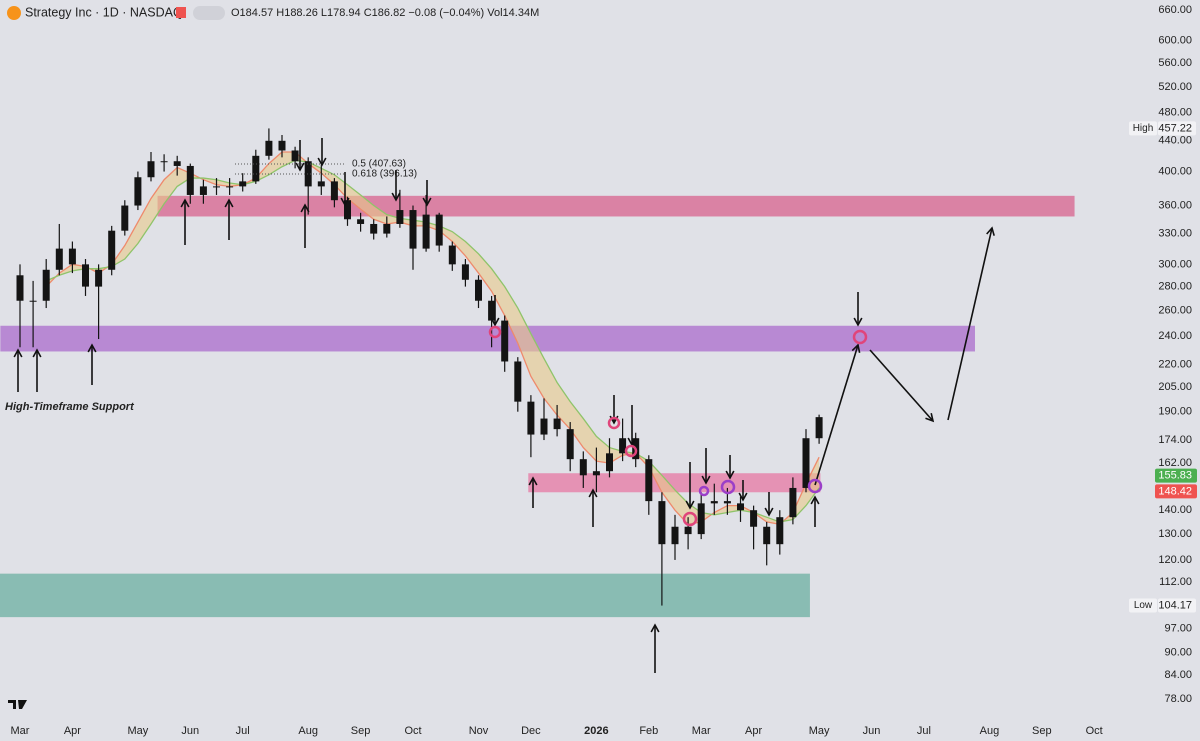 The width and height of the screenshot is (1200, 741). I want to click on y-tick-label: 600.00, so click(1175, 41).